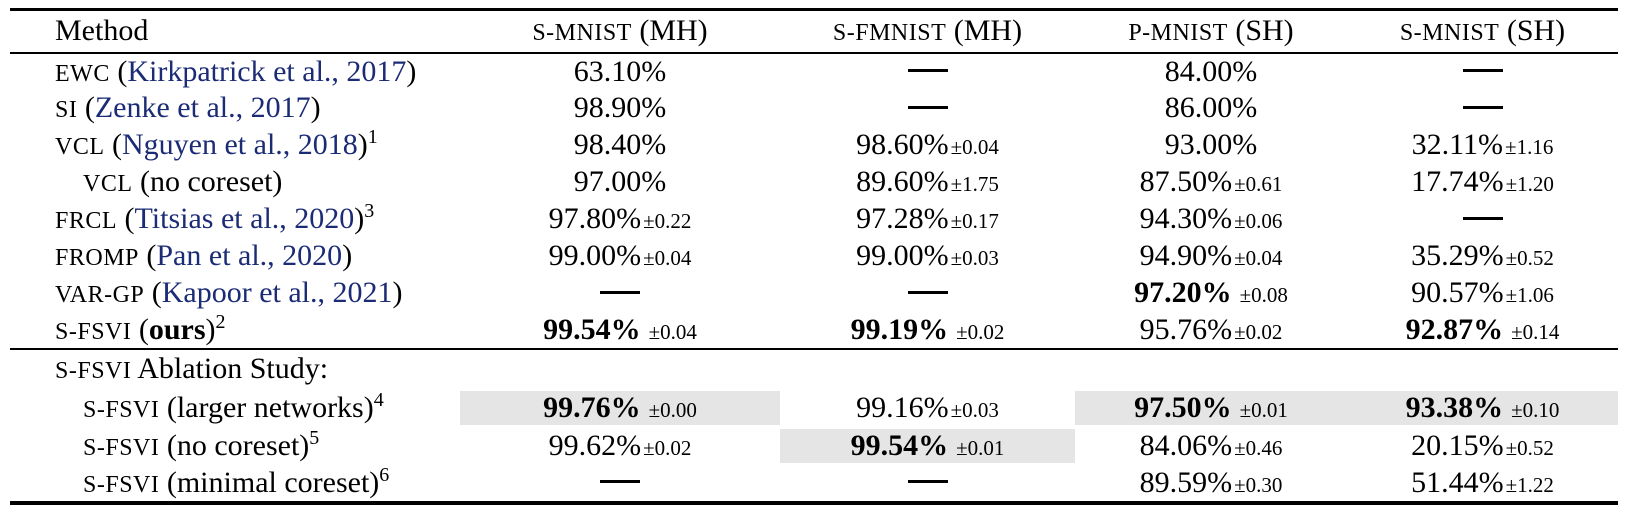 This screenshot has height=523, width=1627. I want to click on value-cell: 93.00%, so click(1211, 145).